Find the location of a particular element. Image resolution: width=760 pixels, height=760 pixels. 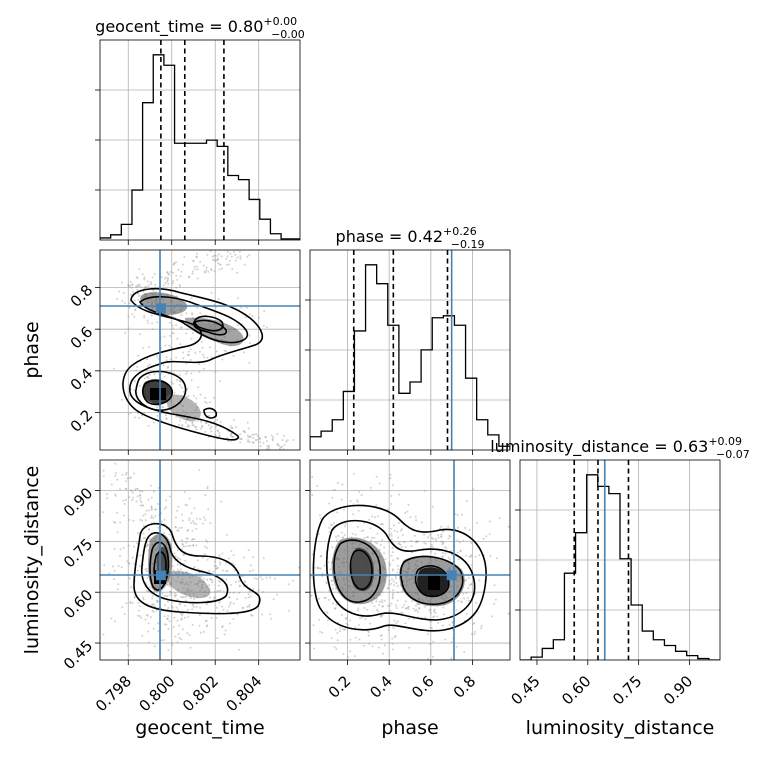

y-tick-label: 0.60 is located at coordinates (78, 604).